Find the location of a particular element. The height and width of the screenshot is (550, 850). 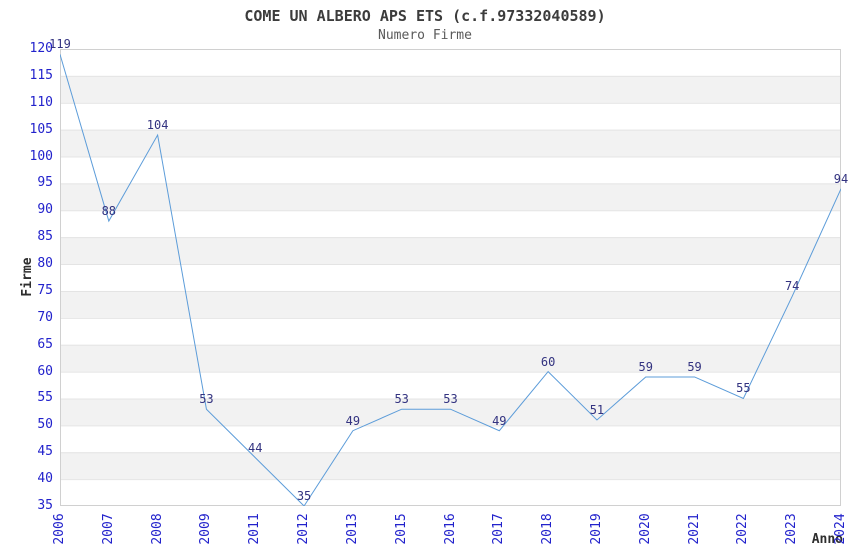

x-tick-label: 2007 is located at coordinates (108, 529).